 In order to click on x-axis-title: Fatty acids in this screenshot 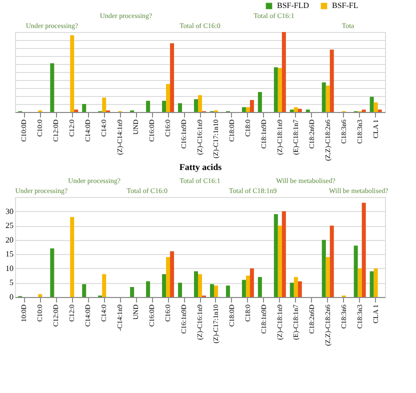, I will do `click(200, 167)`.